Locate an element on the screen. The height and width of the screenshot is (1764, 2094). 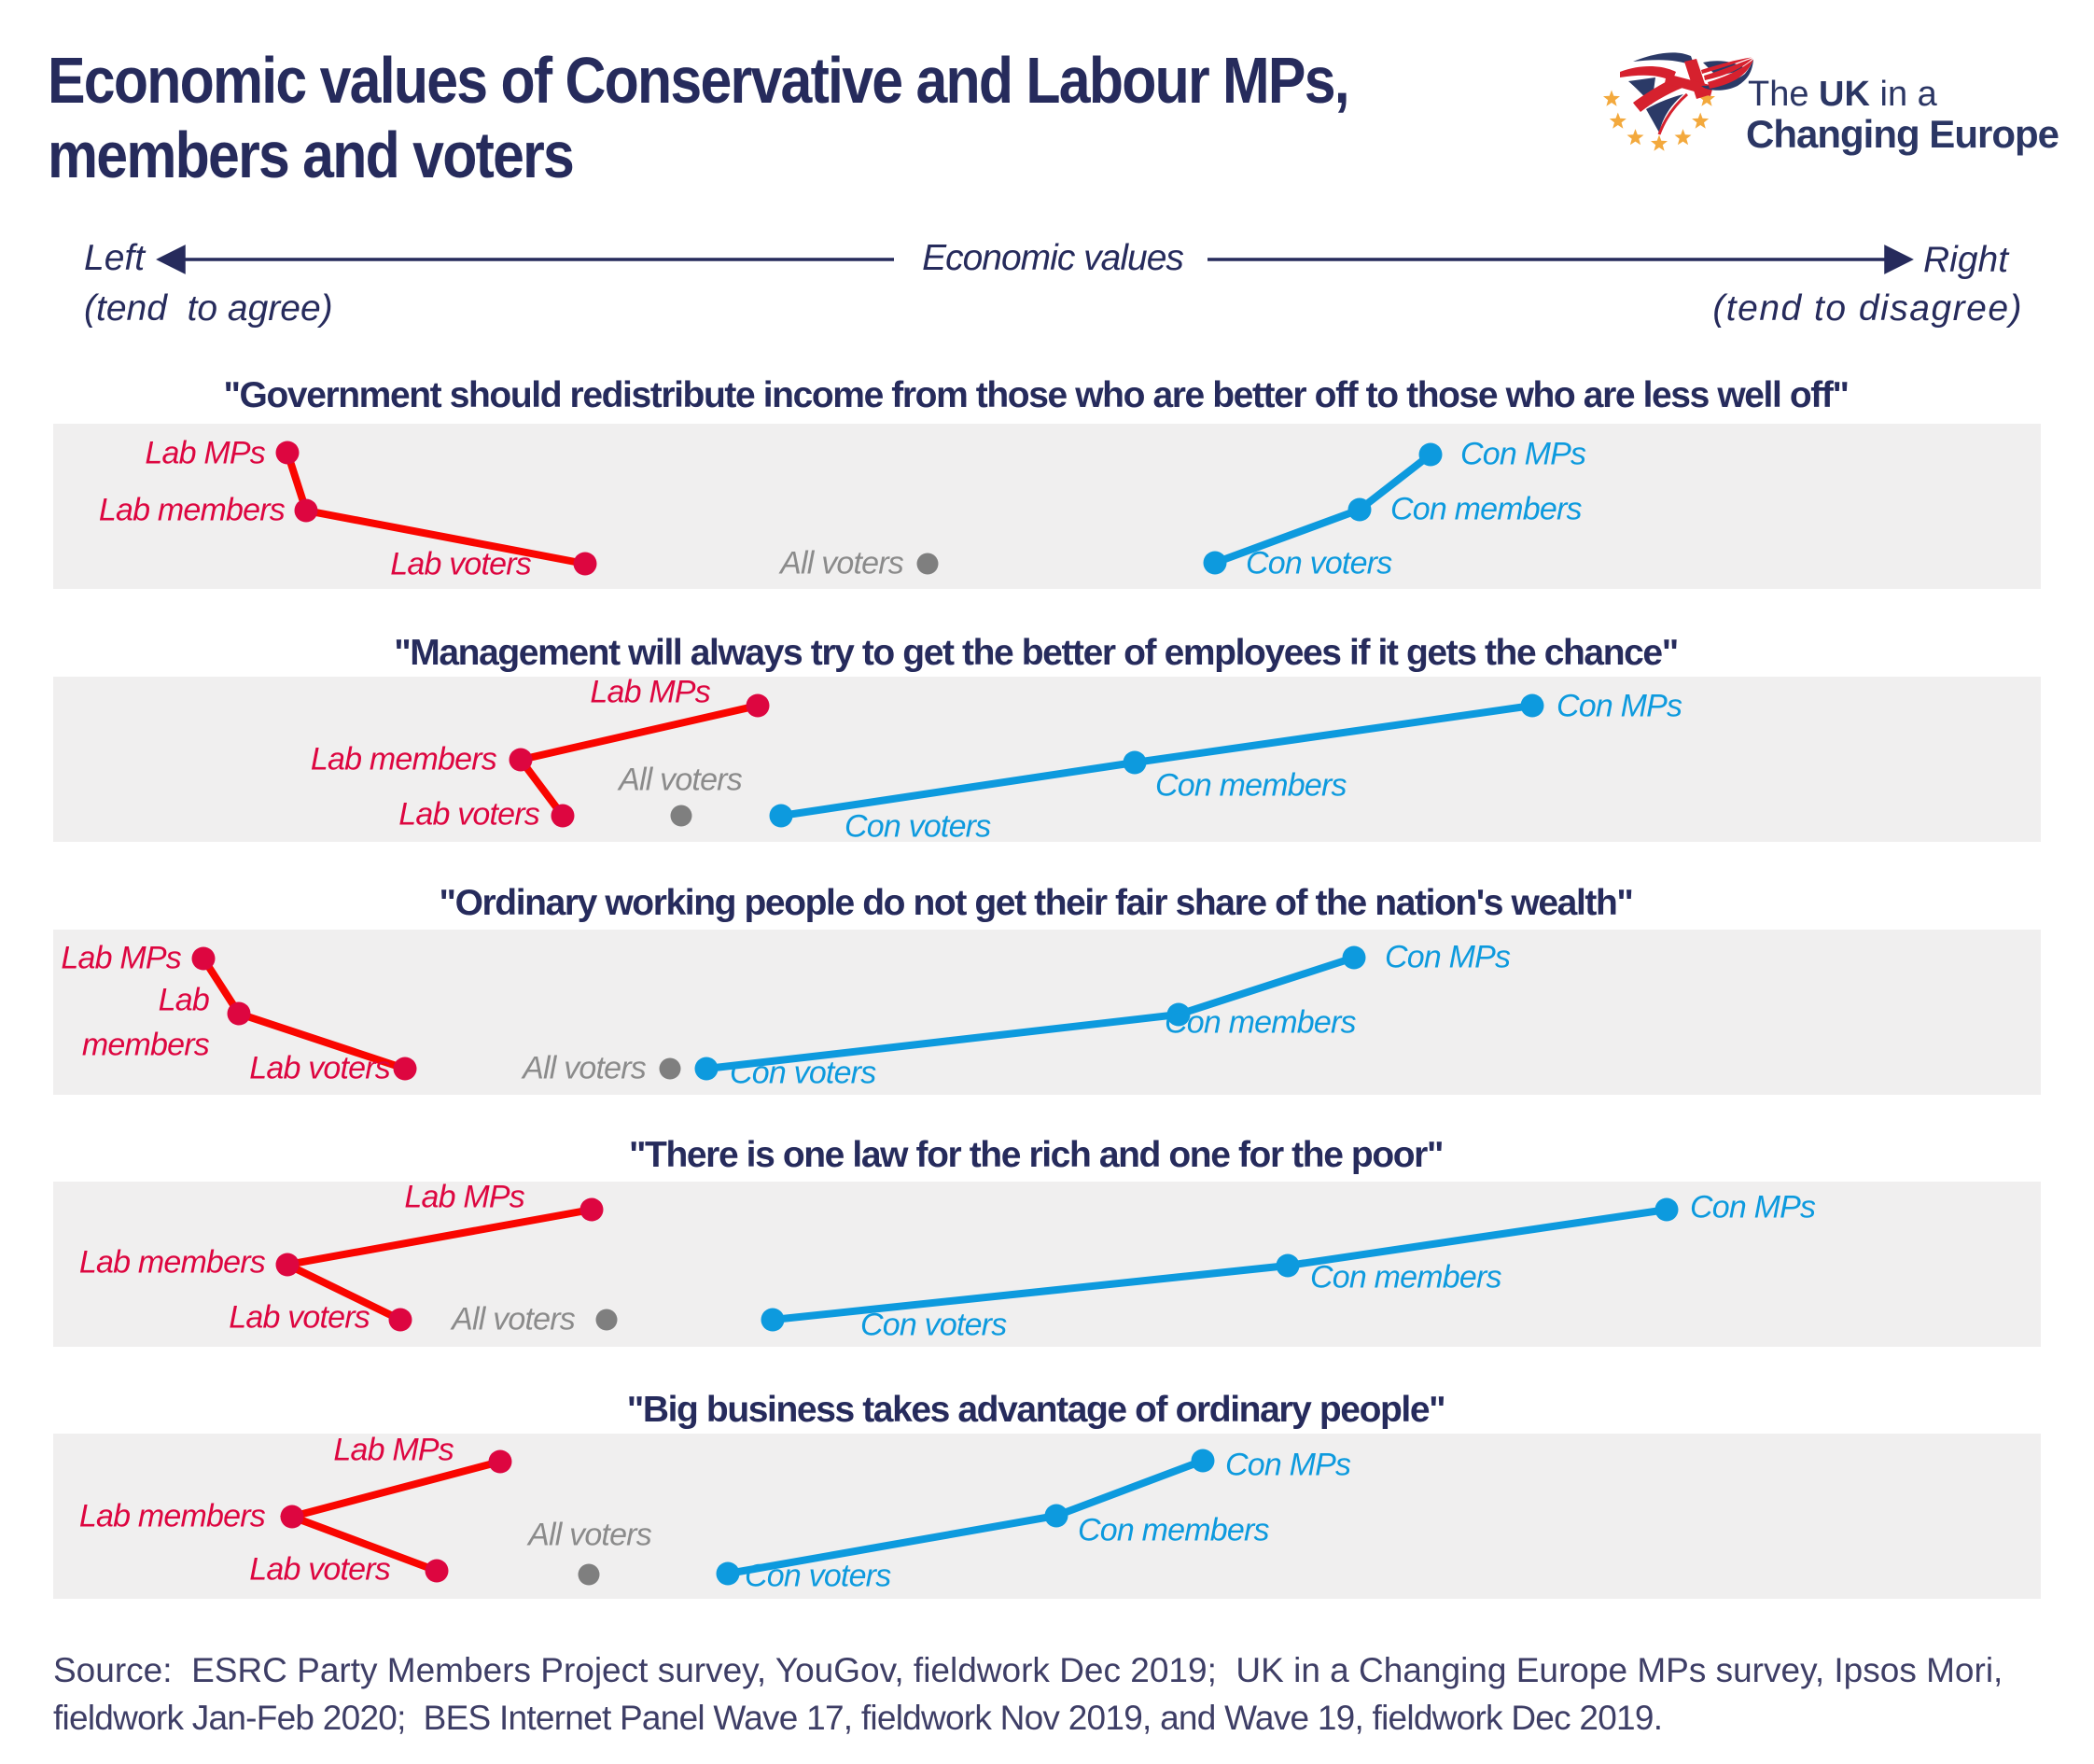
svg-text: The UK in a is located at coordinates (1843, 94).